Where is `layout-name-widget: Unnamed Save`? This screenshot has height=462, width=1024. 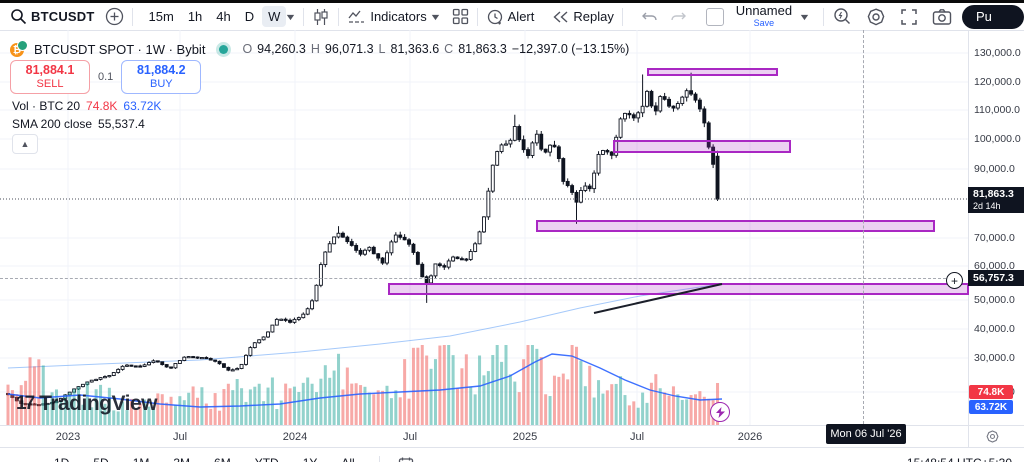
layout-name-widget: Unnamed Save is located at coordinates (764, 16).